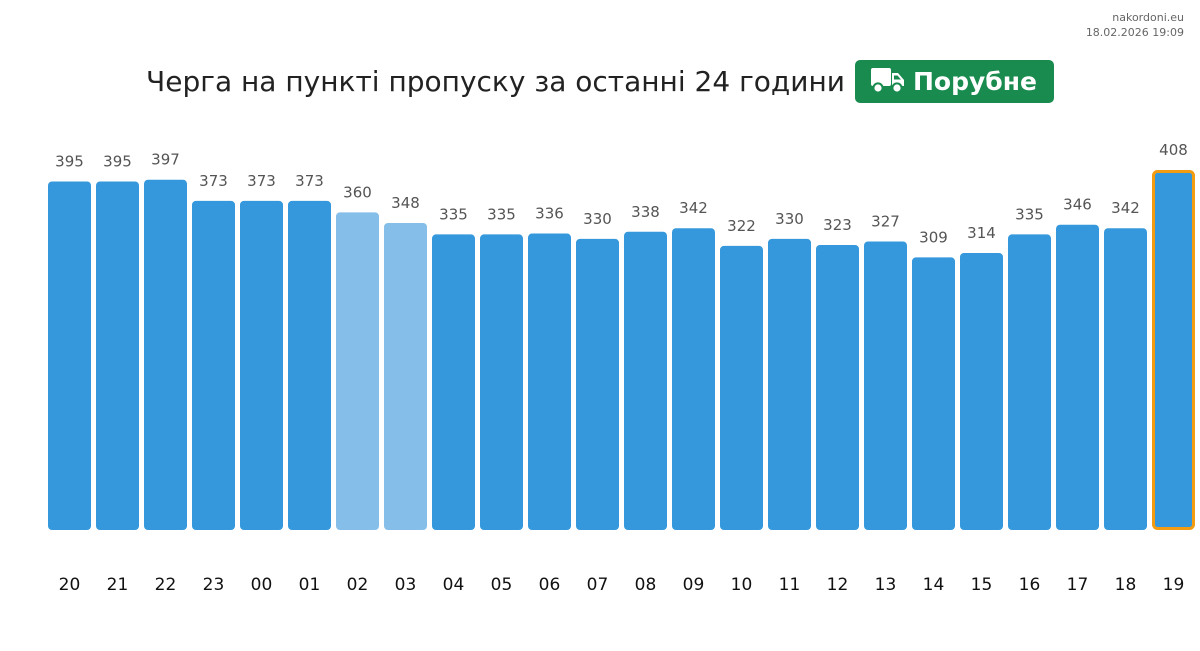 This screenshot has height=651, width=1200. What do you see at coordinates (934, 585) in the screenshot?
I see `x-tick-14: 14` at bounding box center [934, 585].